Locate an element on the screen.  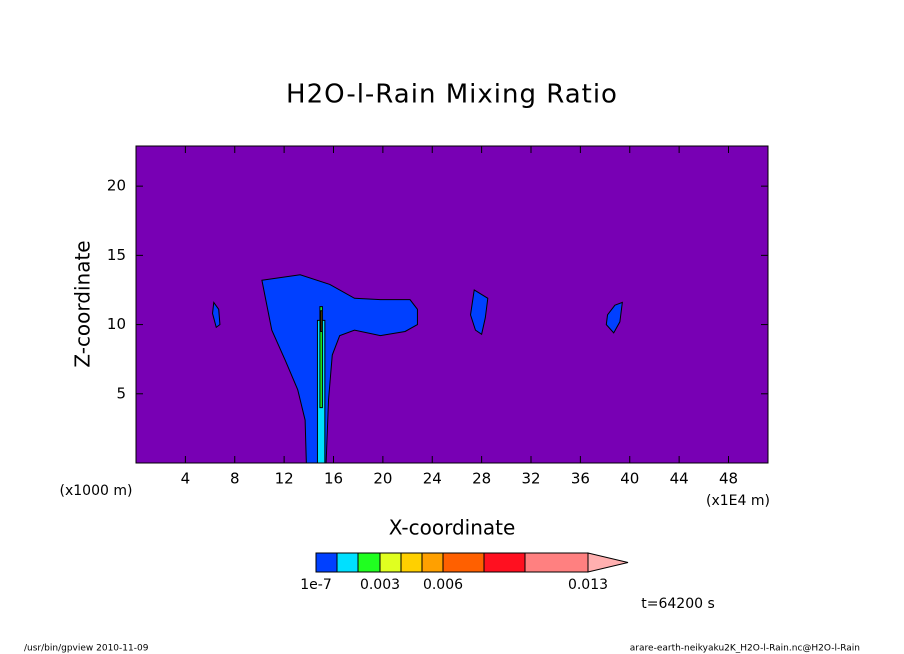
time-label: t=64200 s is located at coordinates (678, 604).